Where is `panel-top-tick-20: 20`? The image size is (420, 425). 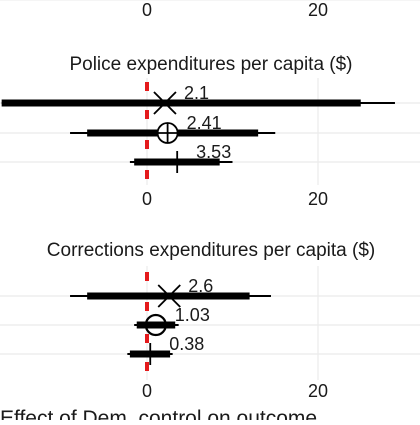 panel-top-tick-20: 20 is located at coordinates (318, 10).